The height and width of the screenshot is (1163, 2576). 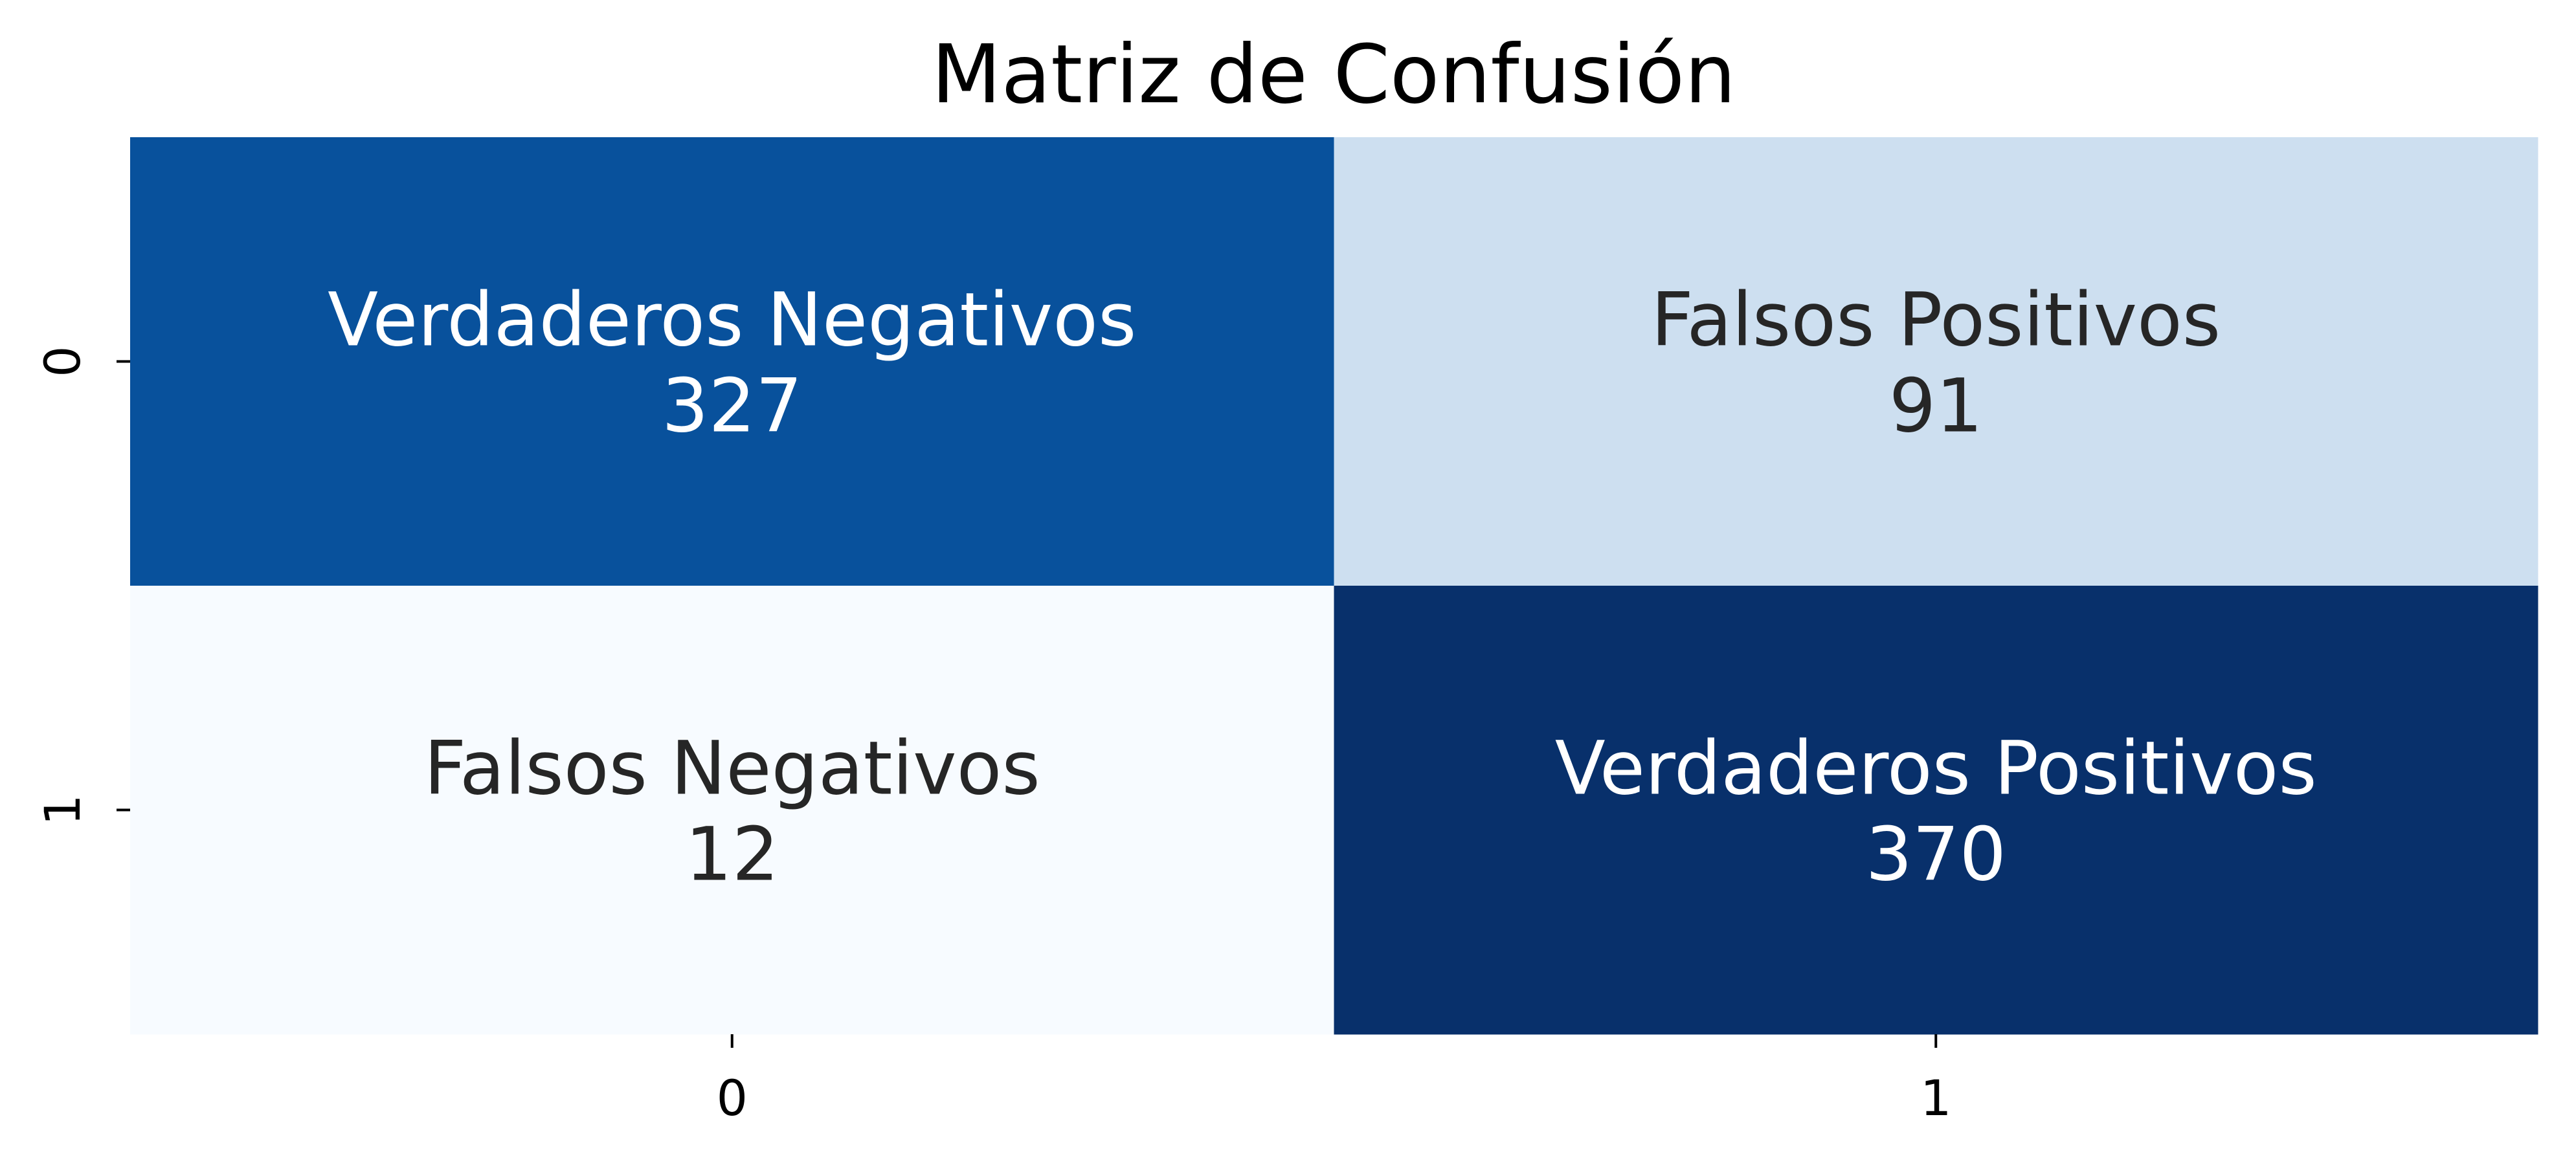 I want to click on cell-label: Verdaderos Negativos, so click(x=732, y=320).